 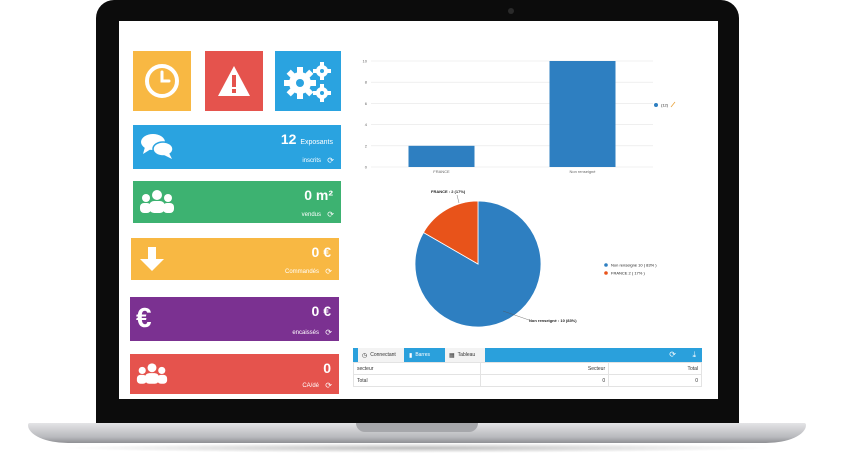 I want to click on table-cell: Total, so click(x=417, y=380).